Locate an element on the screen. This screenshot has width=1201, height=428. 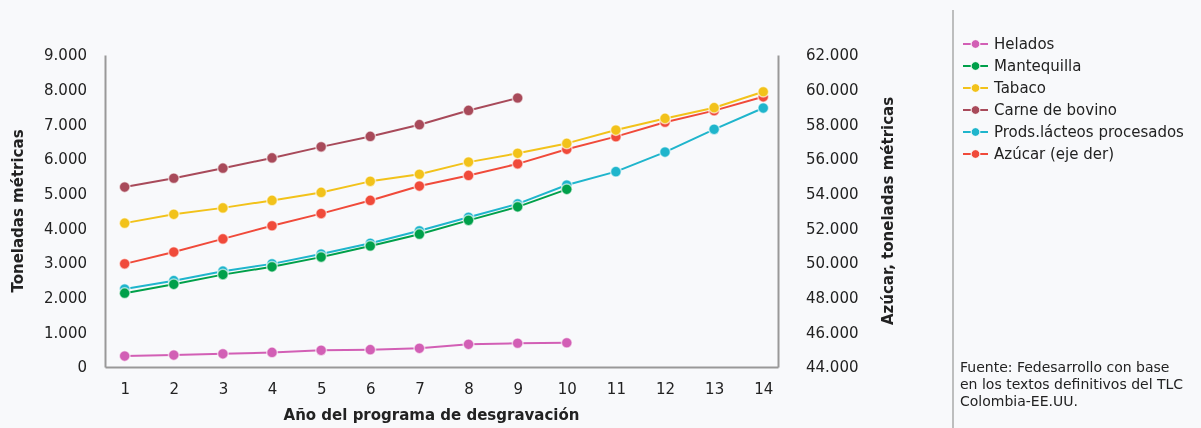
y-tick-label: 5.000 is located at coordinates (65, 193).